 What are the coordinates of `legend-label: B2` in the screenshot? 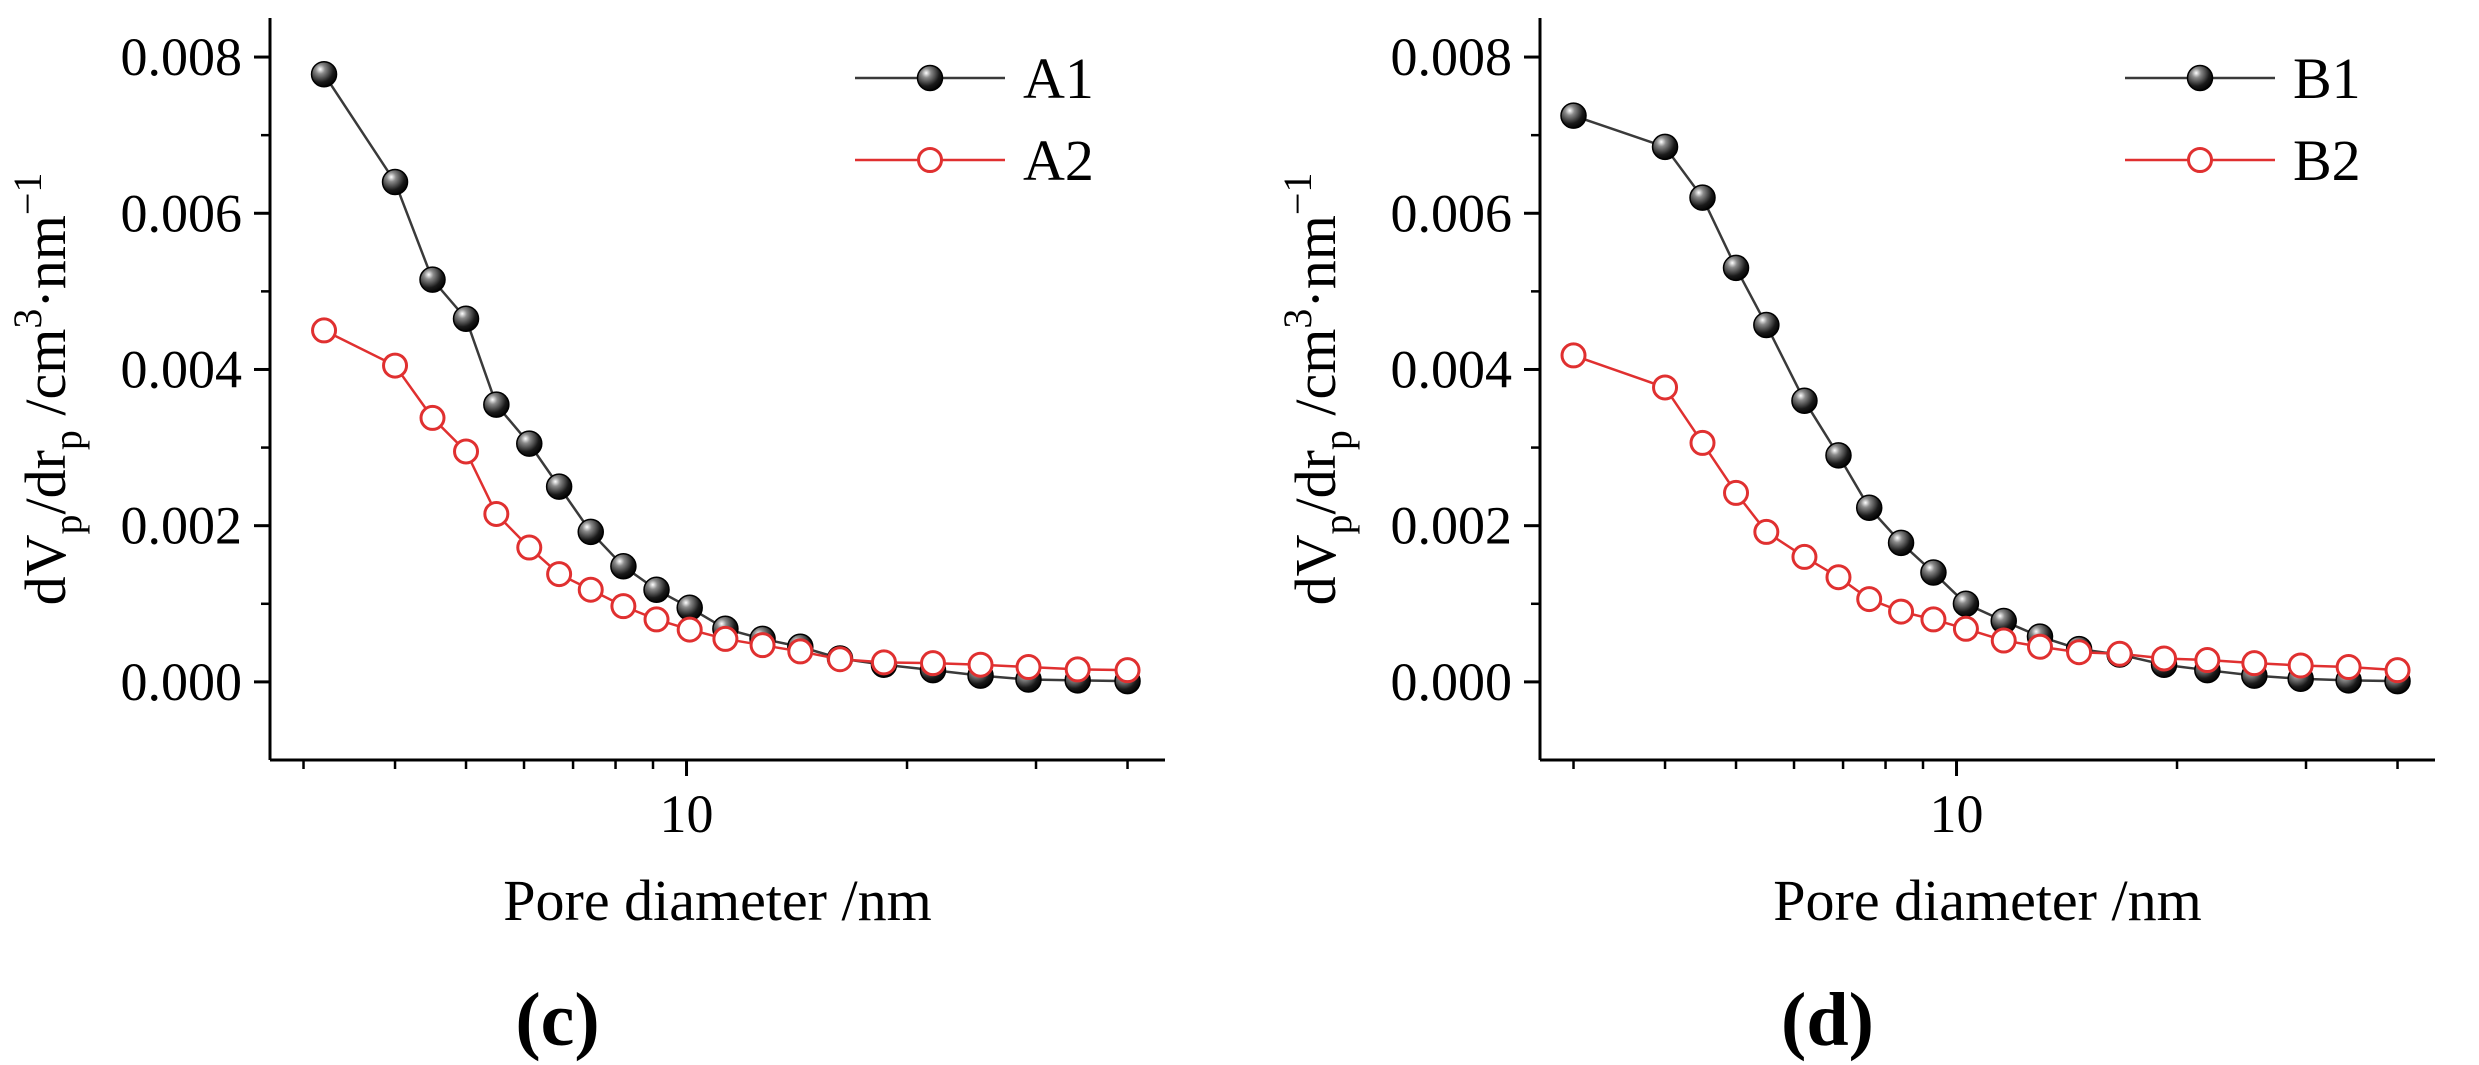 It's located at (2327, 160).